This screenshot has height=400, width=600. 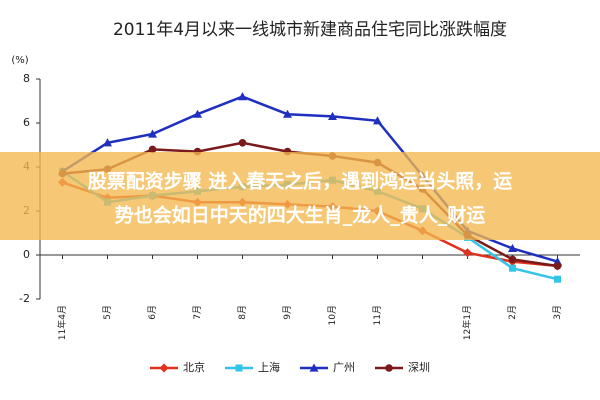 What do you see at coordinates (26, 254) in the screenshot?
I see `y-tick-label: 0` at bounding box center [26, 254].